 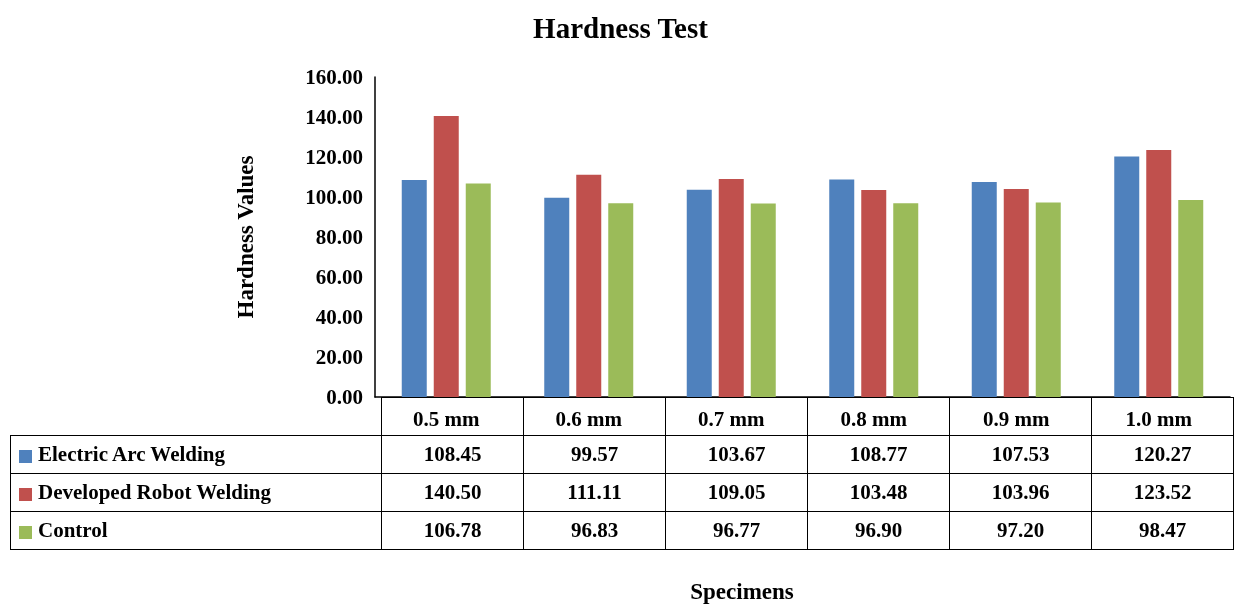 What do you see at coordinates (452, 492) in the screenshot?
I see `data-label: 140.50` at bounding box center [452, 492].